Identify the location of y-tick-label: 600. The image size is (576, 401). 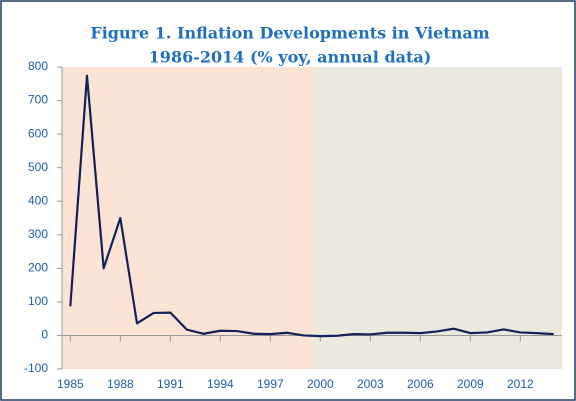
(38, 133).